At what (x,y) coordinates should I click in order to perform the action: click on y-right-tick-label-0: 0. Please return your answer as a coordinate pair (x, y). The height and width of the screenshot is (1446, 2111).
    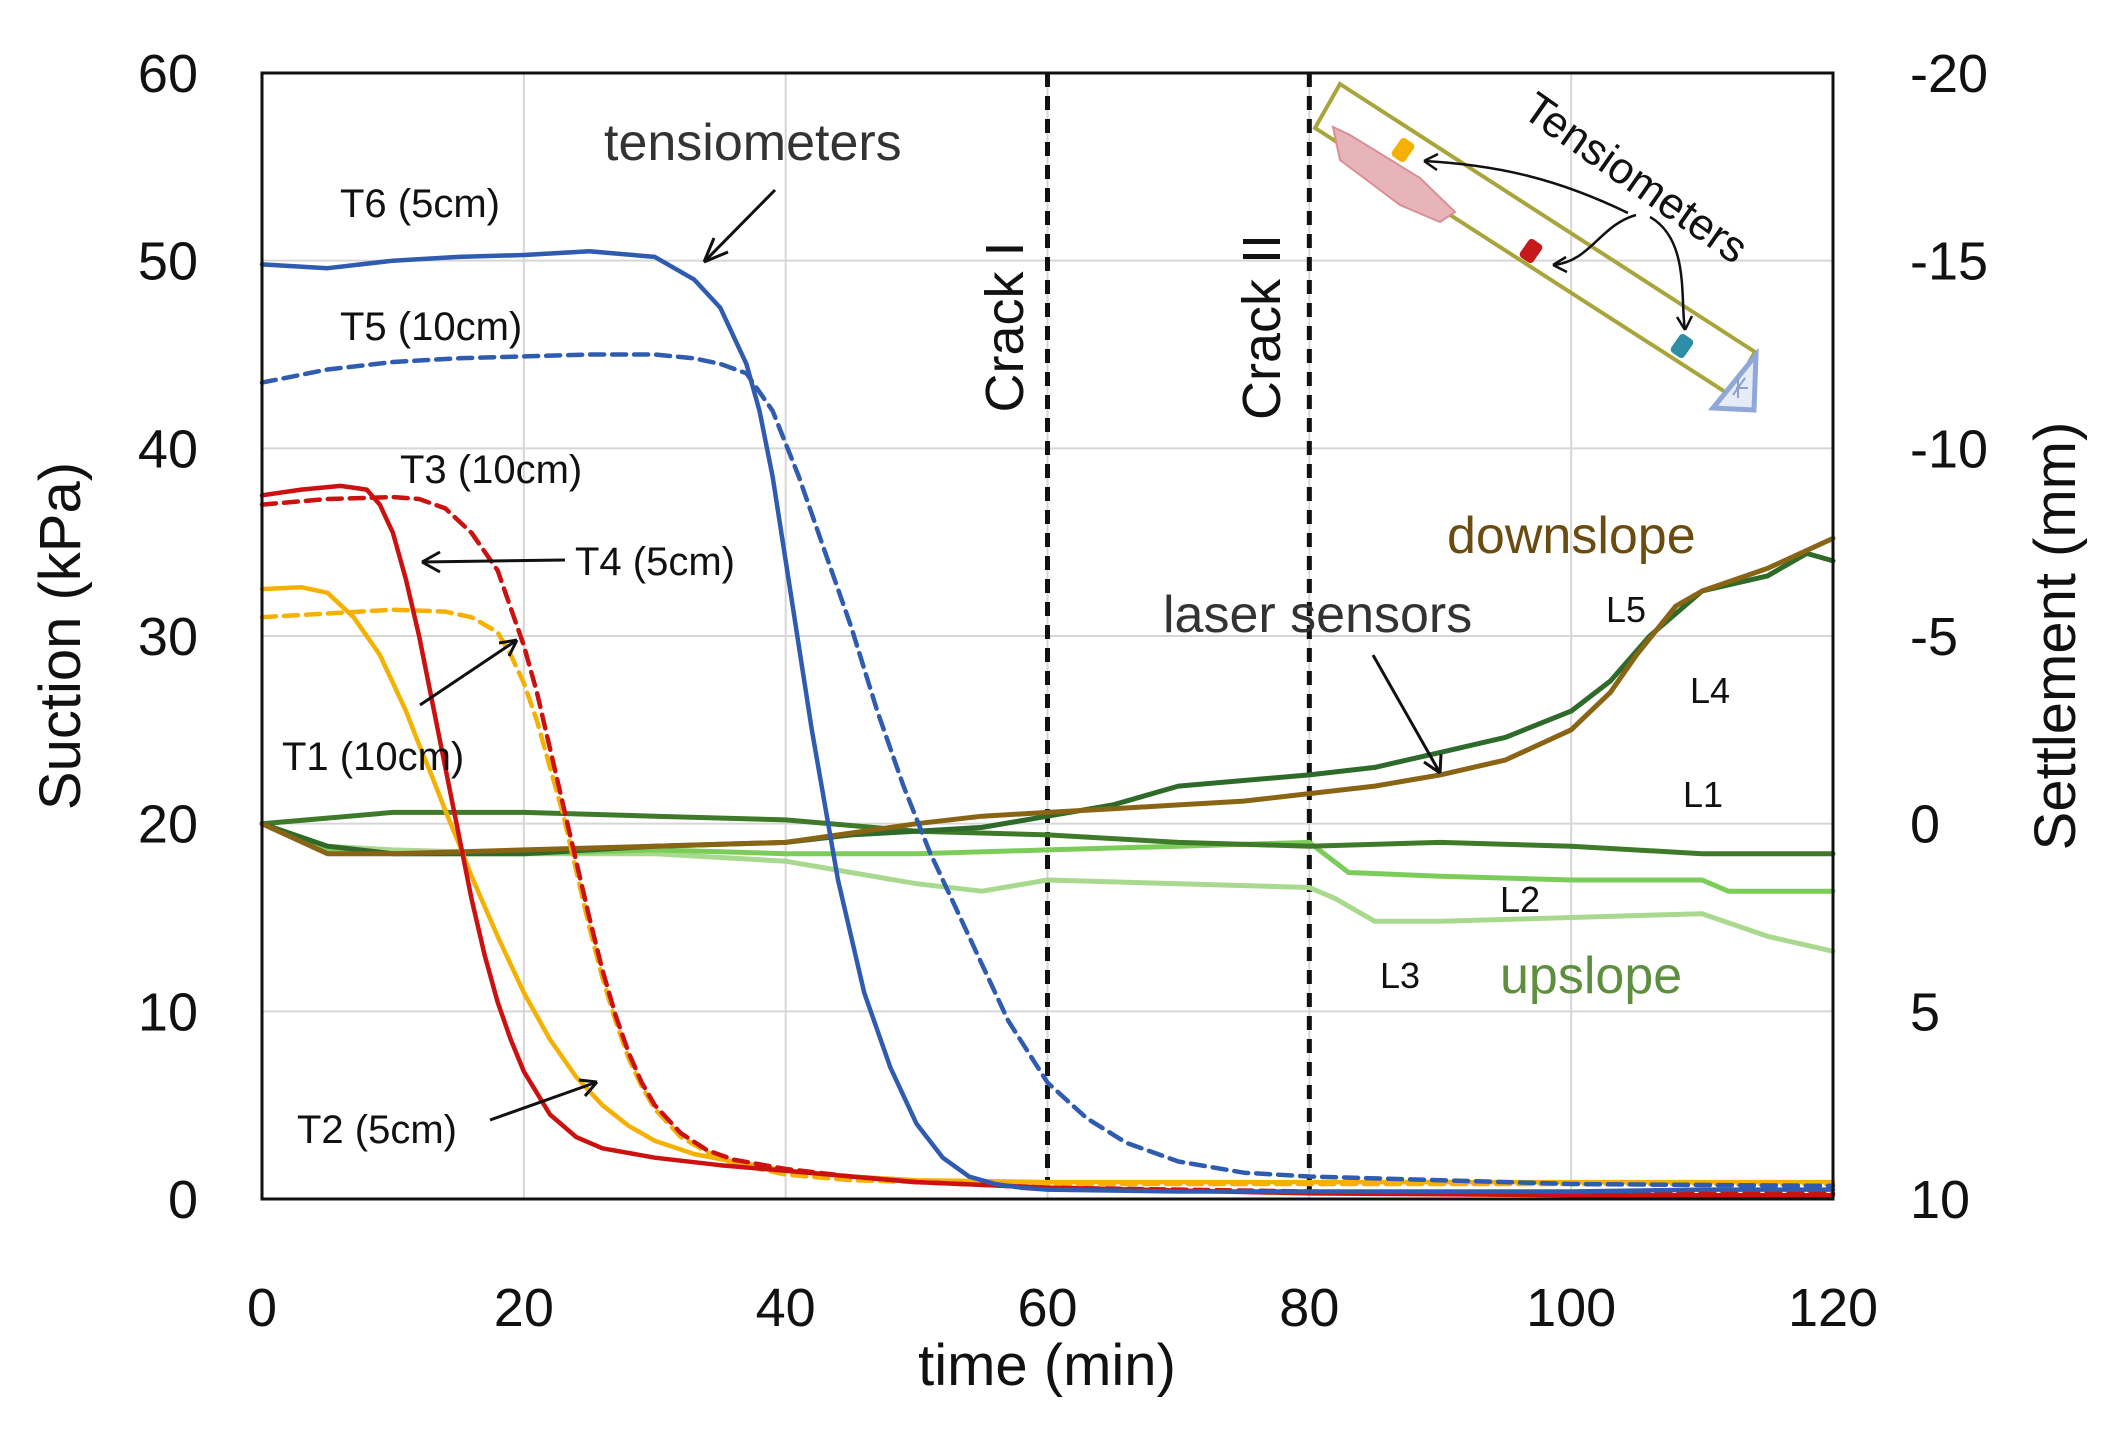
    Looking at the image, I should click on (1925, 825).